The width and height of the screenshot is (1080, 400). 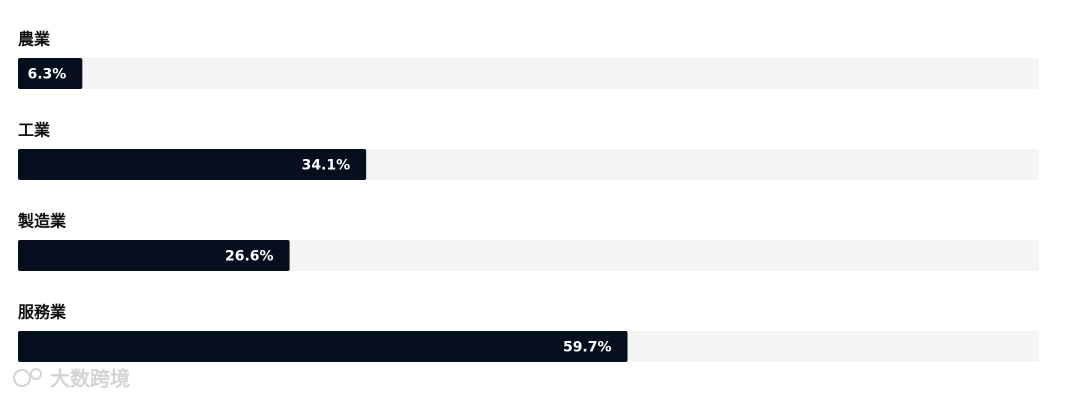 What do you see at coordinates (46, 75) in the screenshot?
I see `value-label: 6.3%` at bounding box center [46, 75].